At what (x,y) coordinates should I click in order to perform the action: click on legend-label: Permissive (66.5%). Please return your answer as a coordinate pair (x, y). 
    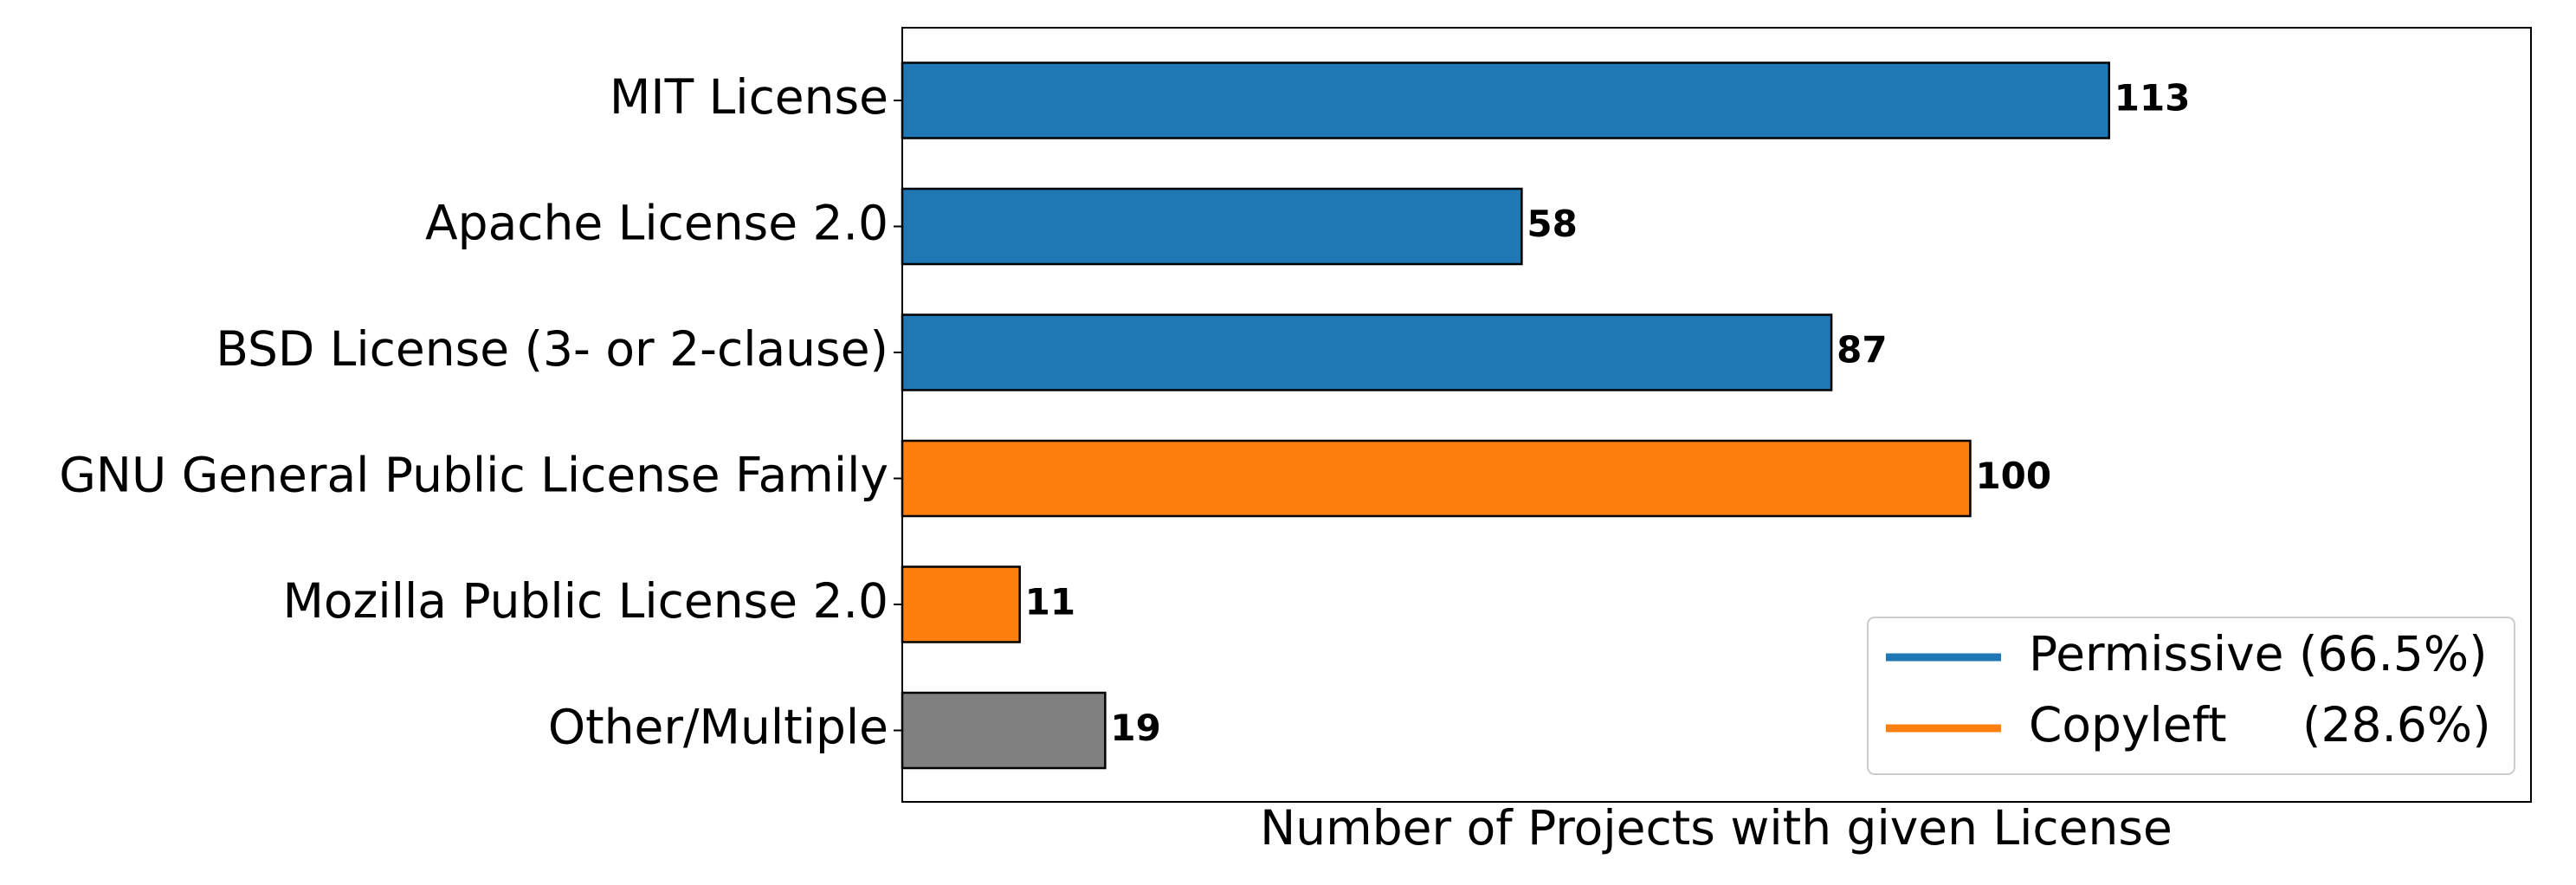
    Looking at the image, I should click on (2258, 654).